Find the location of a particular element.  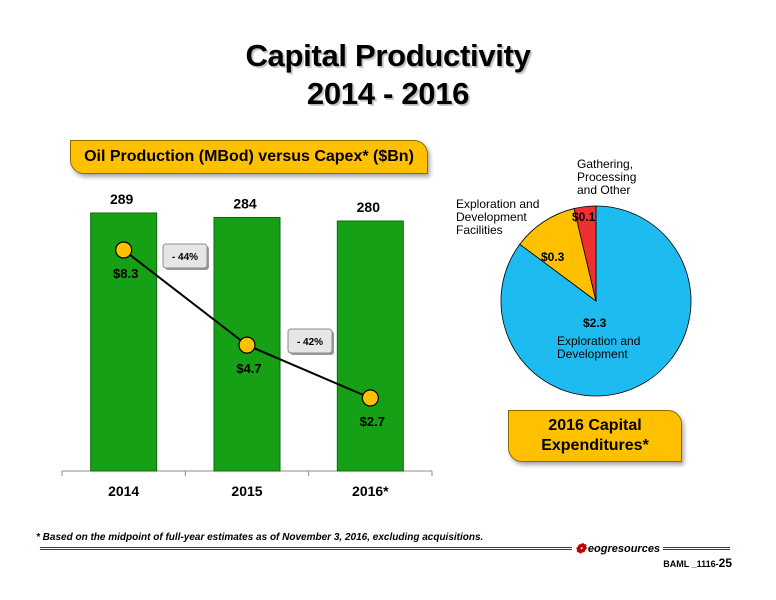

page-title: Capital Productivity is located at coordinates (388, 55).